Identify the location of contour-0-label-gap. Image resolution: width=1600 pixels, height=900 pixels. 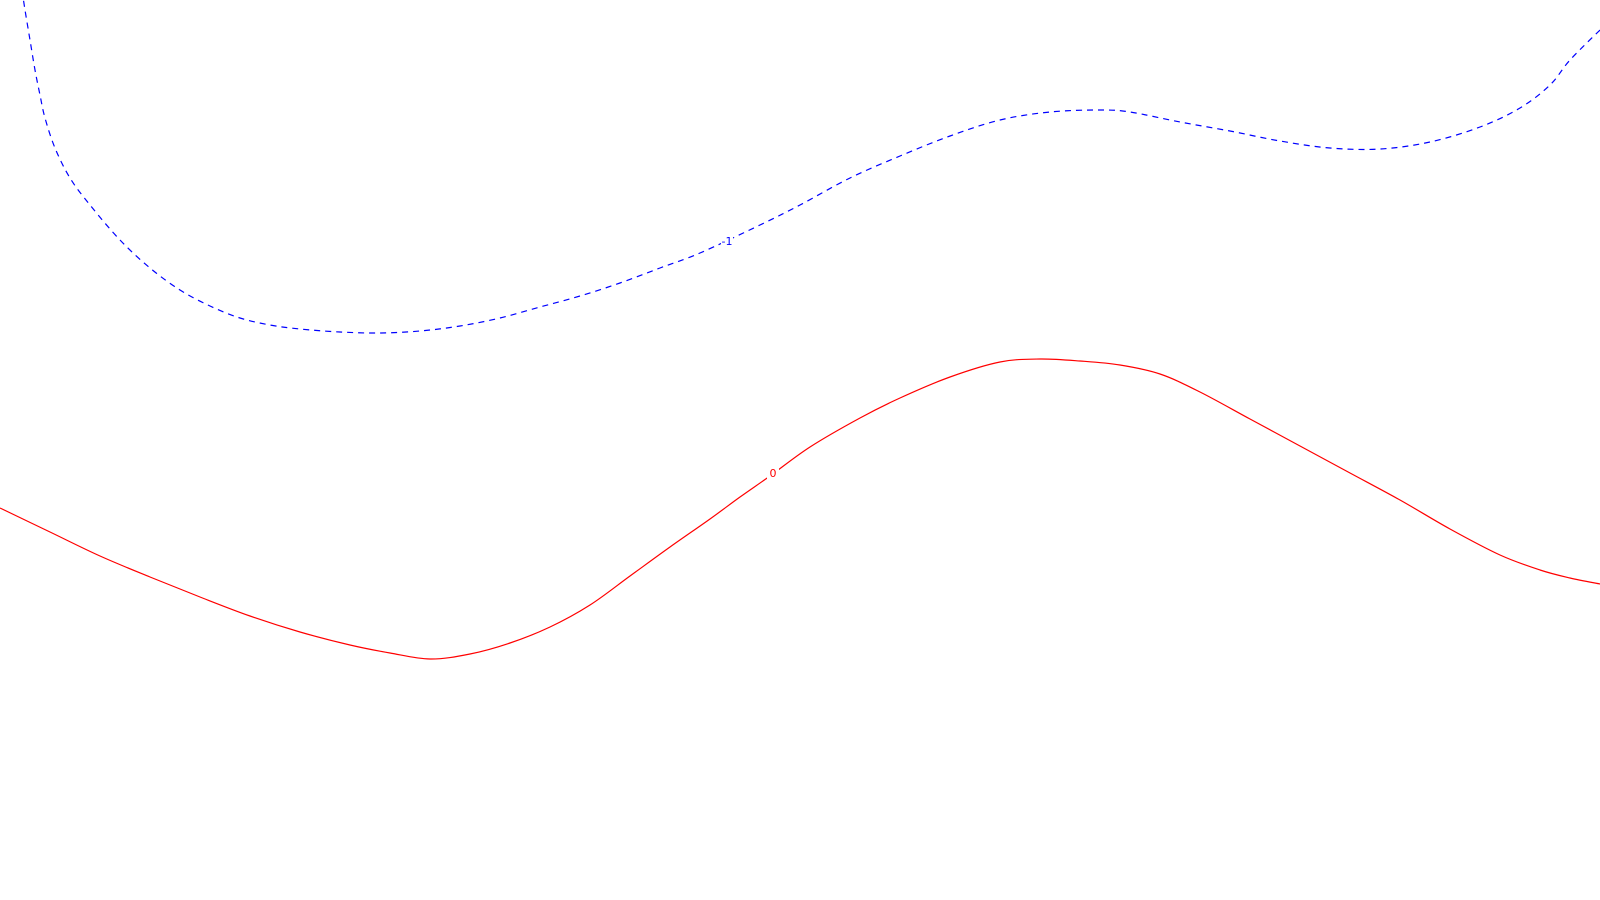
(773, 473).